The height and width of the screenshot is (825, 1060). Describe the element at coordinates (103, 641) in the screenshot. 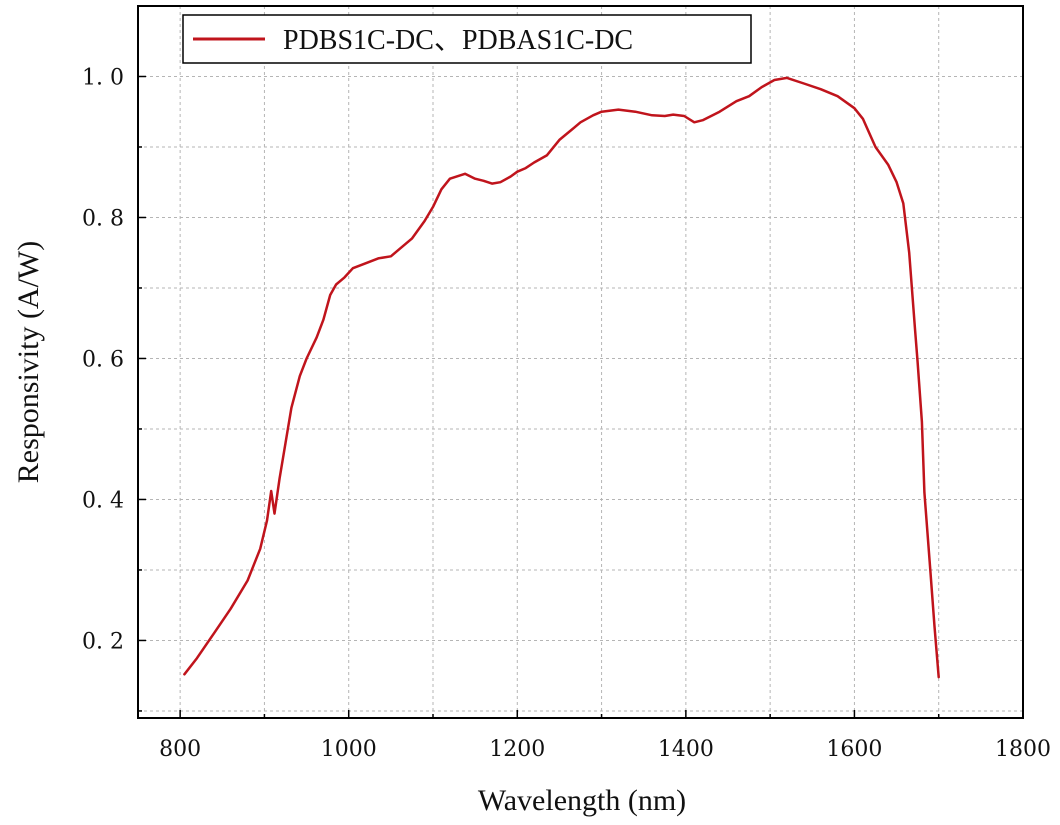

I see `y-tick-label: 0. 2` at that location.